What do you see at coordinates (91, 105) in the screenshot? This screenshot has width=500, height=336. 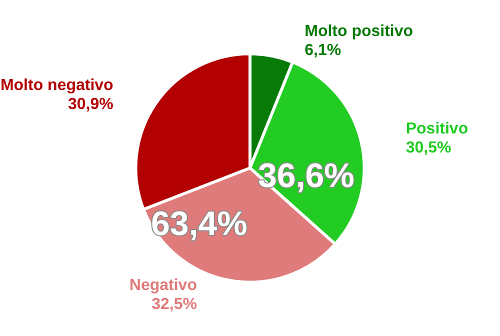 I see `data-label: 30,9%` at bounding box center [91, 105].